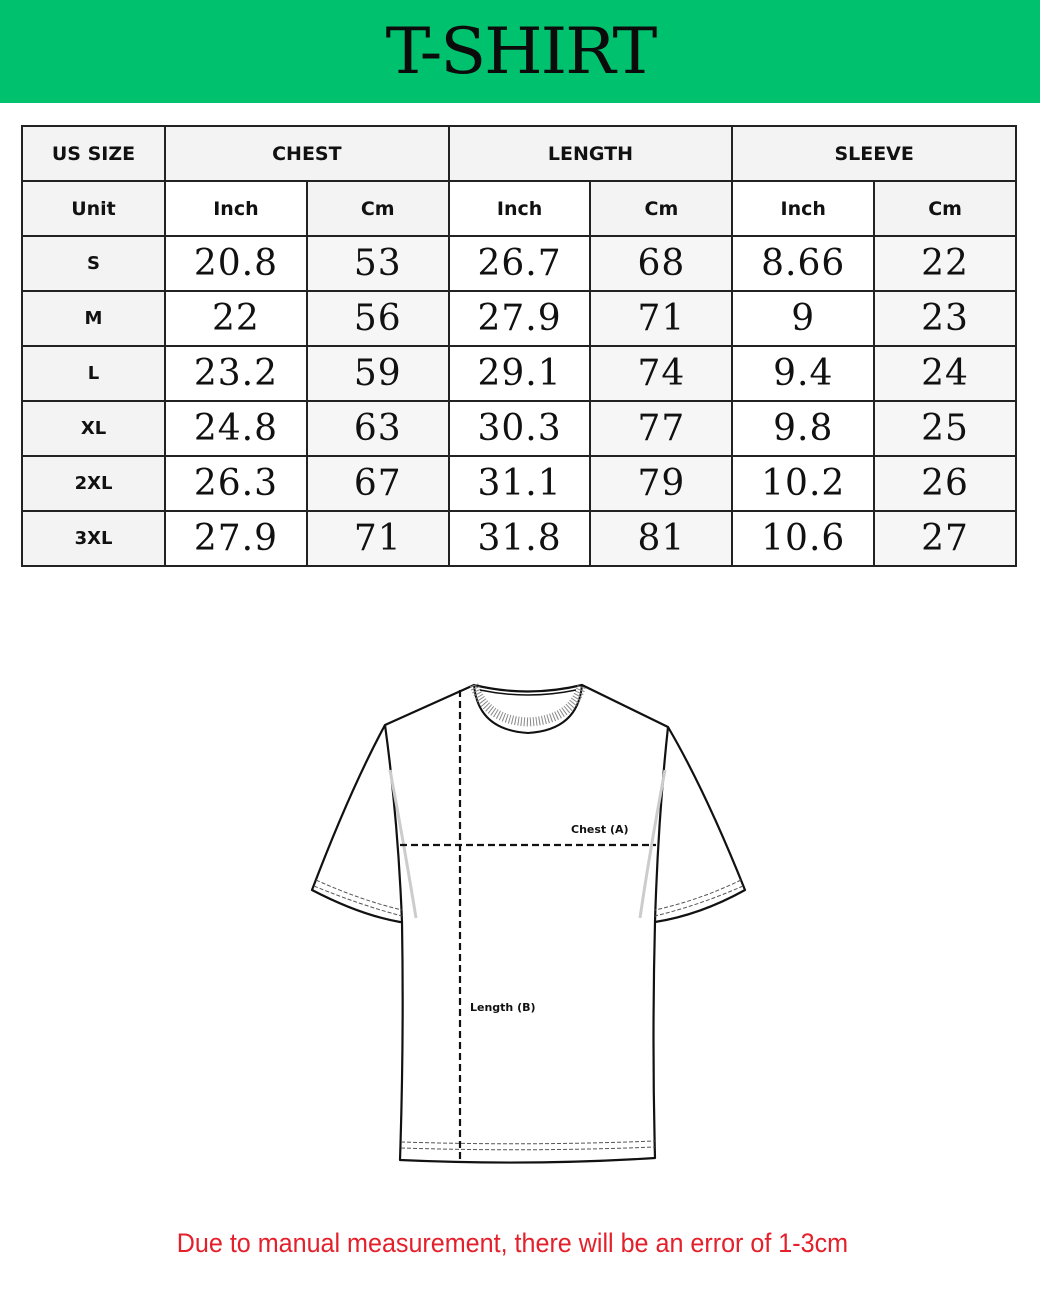 This screenshot has height=1302, width=1040. Describe the element at coordinates (377, 428) in the screenshot. I see `value-cell: 63` at that location.